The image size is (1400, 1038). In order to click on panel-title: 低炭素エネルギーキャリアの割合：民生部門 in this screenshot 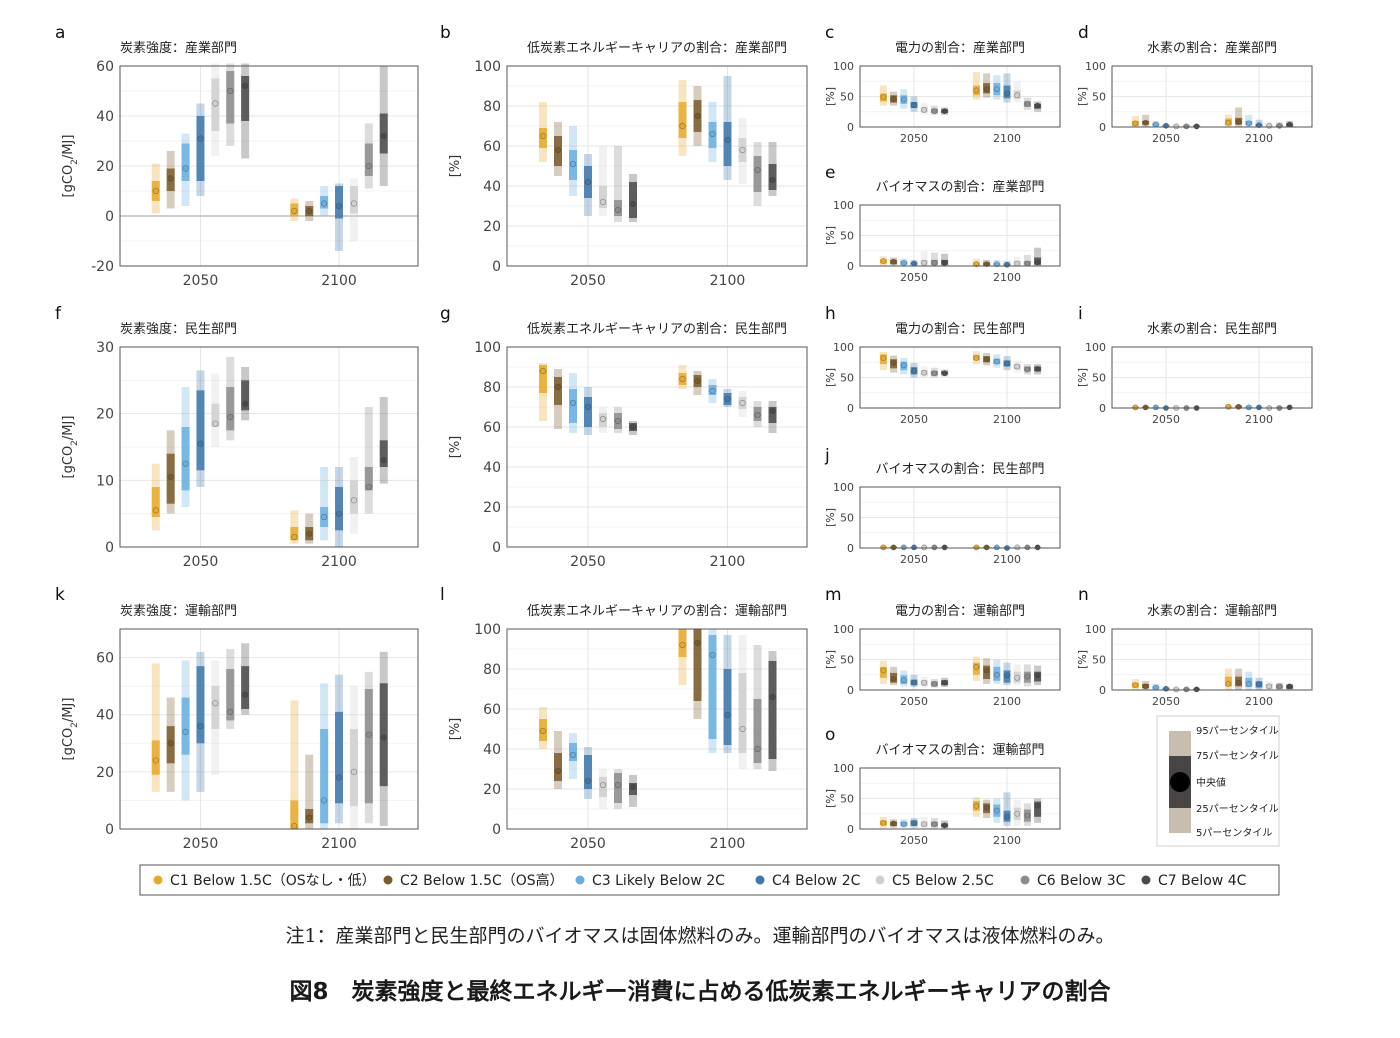, I will do `click(657, 329)`.